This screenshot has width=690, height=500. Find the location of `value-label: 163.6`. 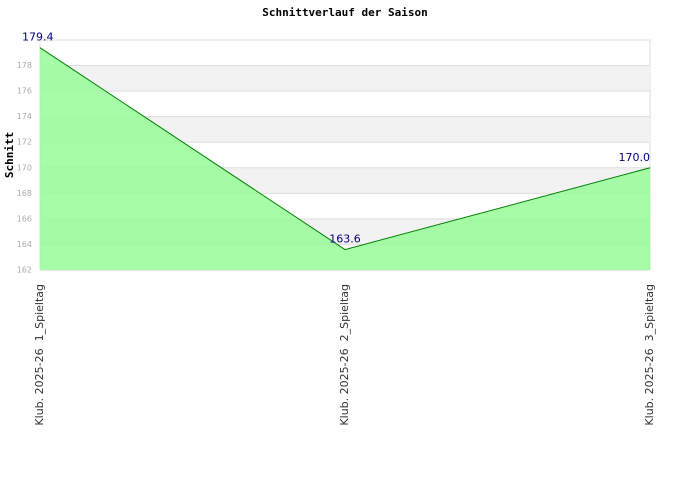

value-label: 163.6 is located at coordinates (345, 239).